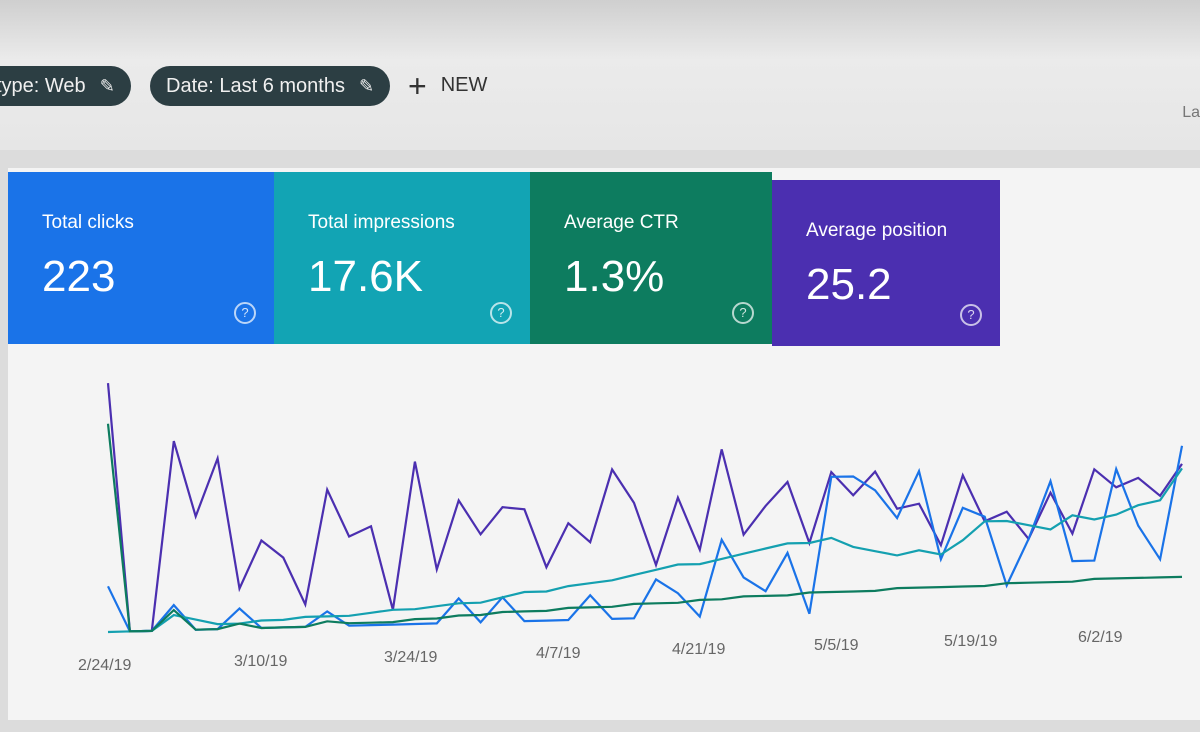 The image size is (1200, 732). I want to click on metric-value: 17.6K, so click(365, 276).